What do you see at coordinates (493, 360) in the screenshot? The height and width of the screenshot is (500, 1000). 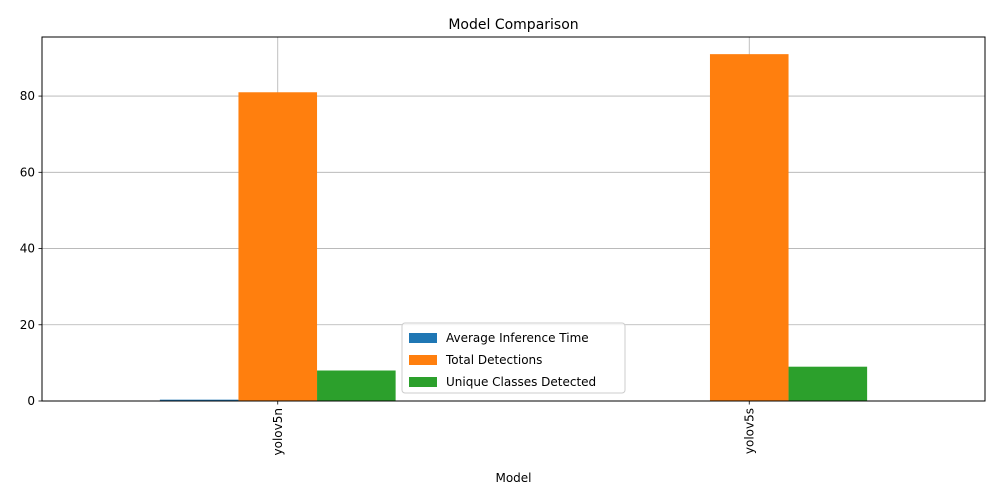 I see `legend-label: Total Detections` at bounding box center [493, 360].